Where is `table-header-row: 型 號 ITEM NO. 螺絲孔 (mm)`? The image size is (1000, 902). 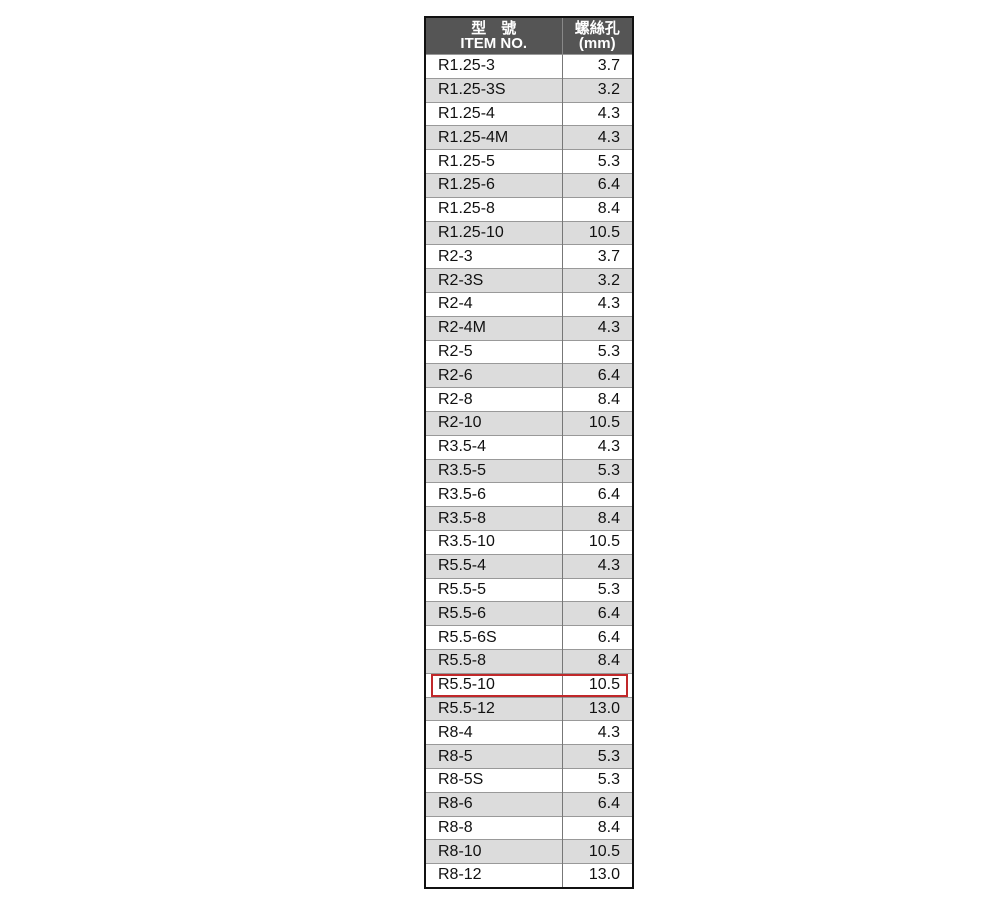 table-header-row: 型 號 ITEM NO. 螺絲孔 (mm) is located at coordinates (529, 36).